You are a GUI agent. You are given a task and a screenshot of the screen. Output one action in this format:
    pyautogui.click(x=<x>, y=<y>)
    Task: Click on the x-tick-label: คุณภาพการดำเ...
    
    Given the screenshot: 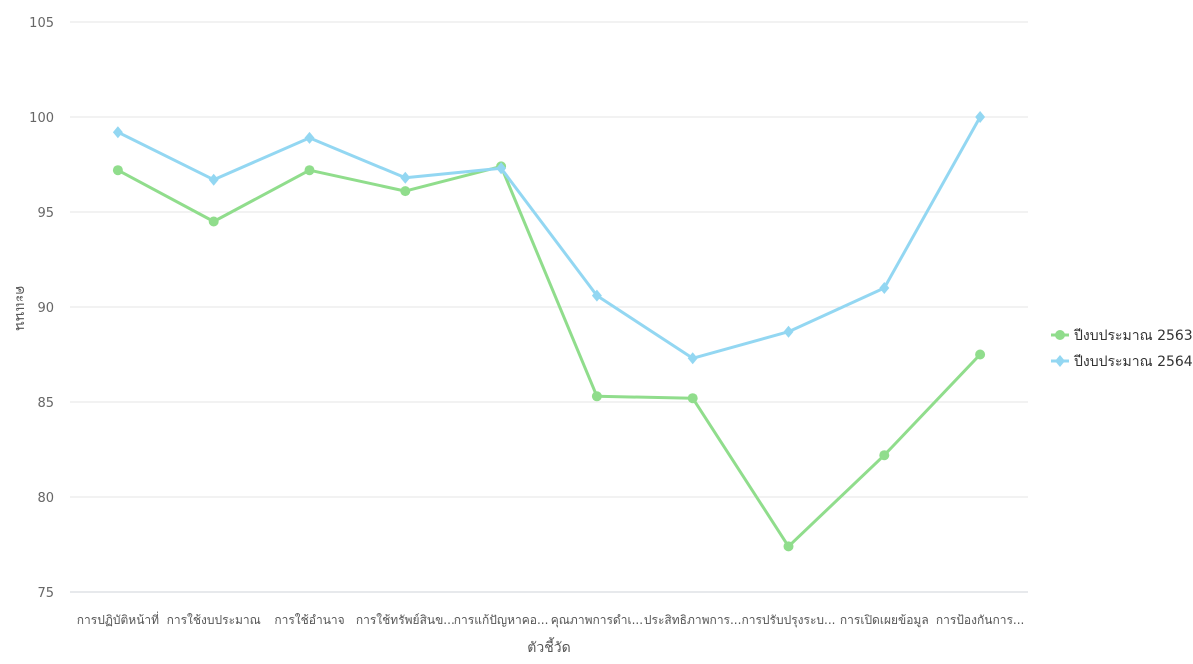 What is the action you would take?
    pyautogui.click(x=597, y=620)
    